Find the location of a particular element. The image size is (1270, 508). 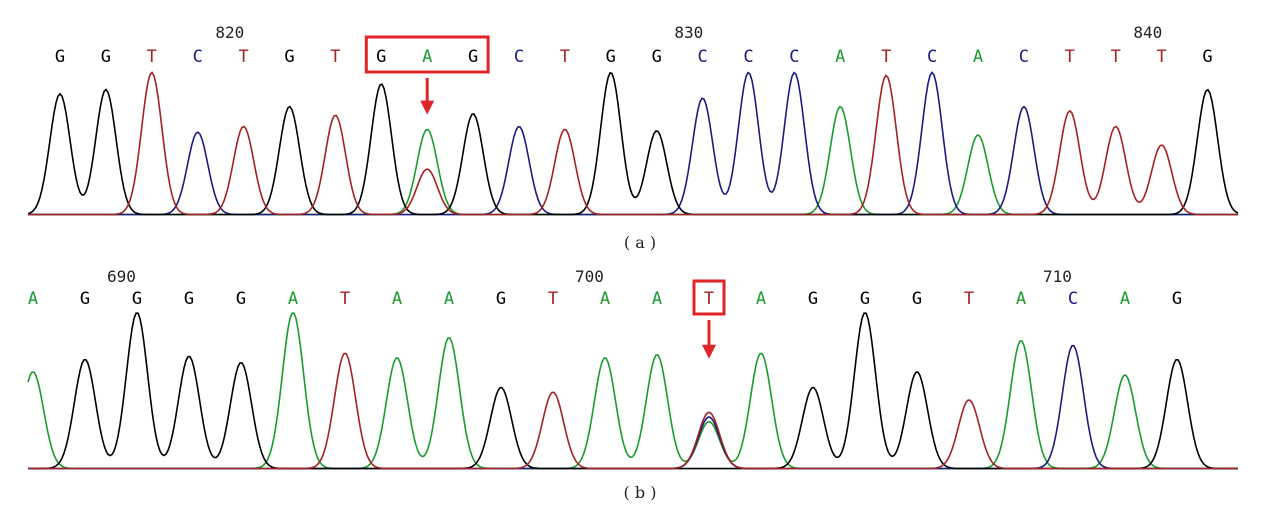

position-label: 700 is located at coordinates (589, 276).